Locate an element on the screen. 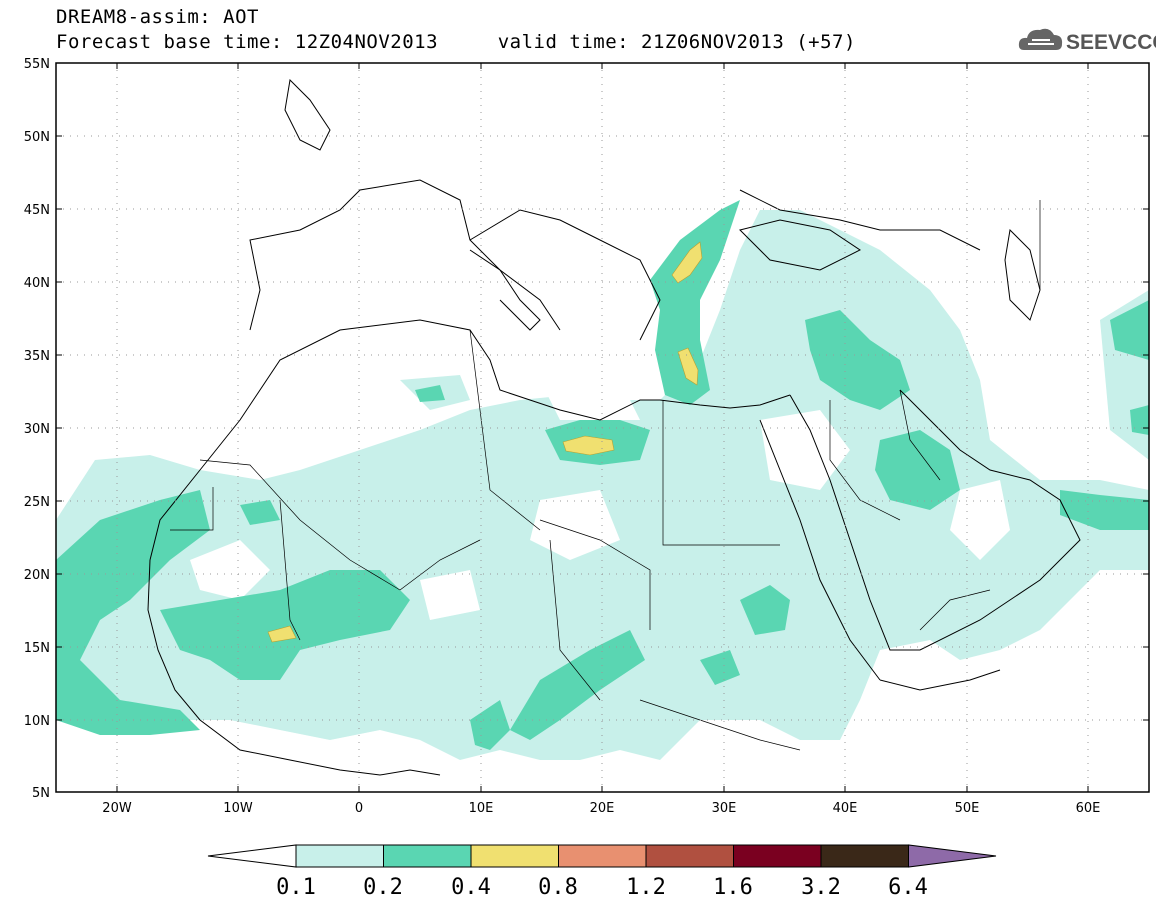  colorbar-label: 0.8 is located at coordinates (558, 887).